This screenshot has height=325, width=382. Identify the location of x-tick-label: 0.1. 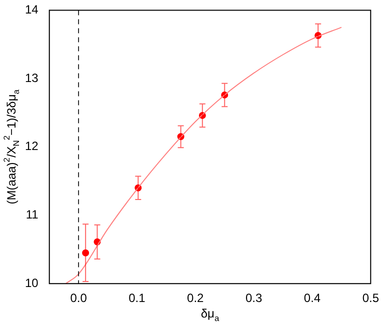
(137, 298).